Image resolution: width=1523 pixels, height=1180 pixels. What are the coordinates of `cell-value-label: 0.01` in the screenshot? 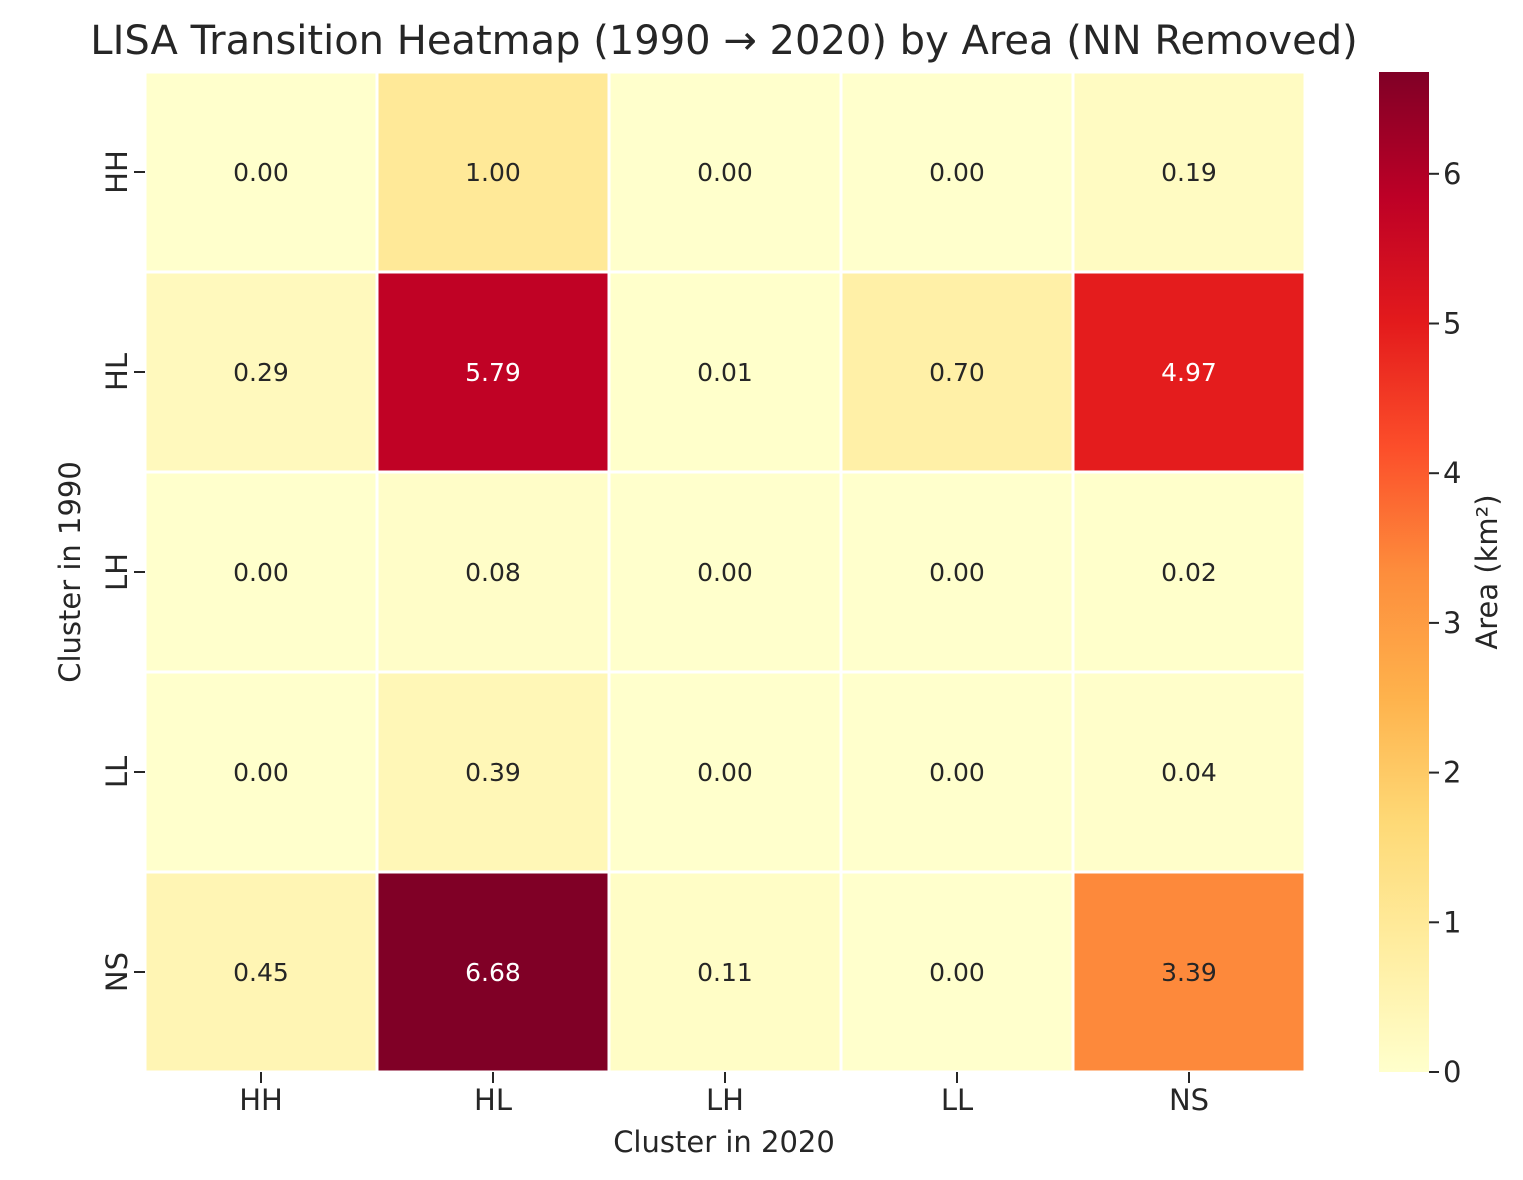 It's located at (725, 372).